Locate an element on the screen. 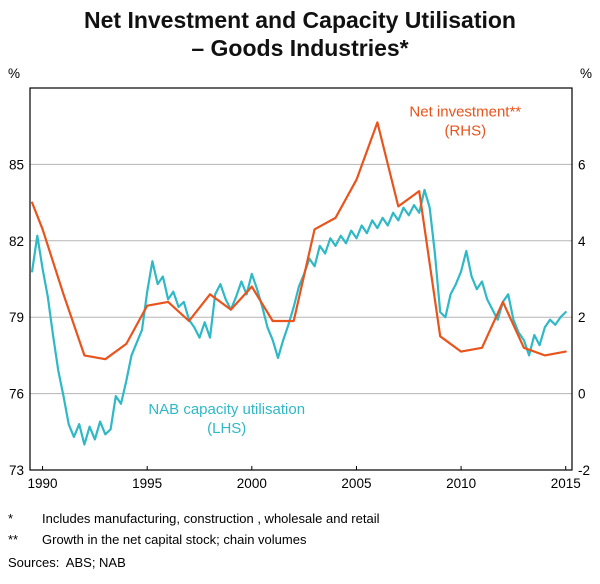 The height and width of the screenshot is (584, 600). series-label-capacity_utilisation-sub: (LHS) is located at coordinates (226, 428).